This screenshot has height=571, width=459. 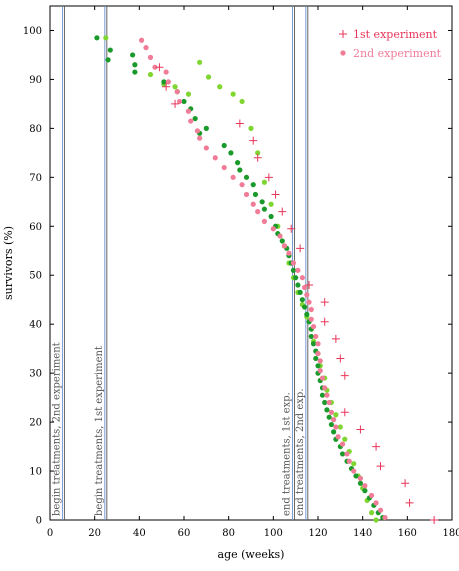 I want to click on x-tick-label: 40, so click(x=139, y=533).